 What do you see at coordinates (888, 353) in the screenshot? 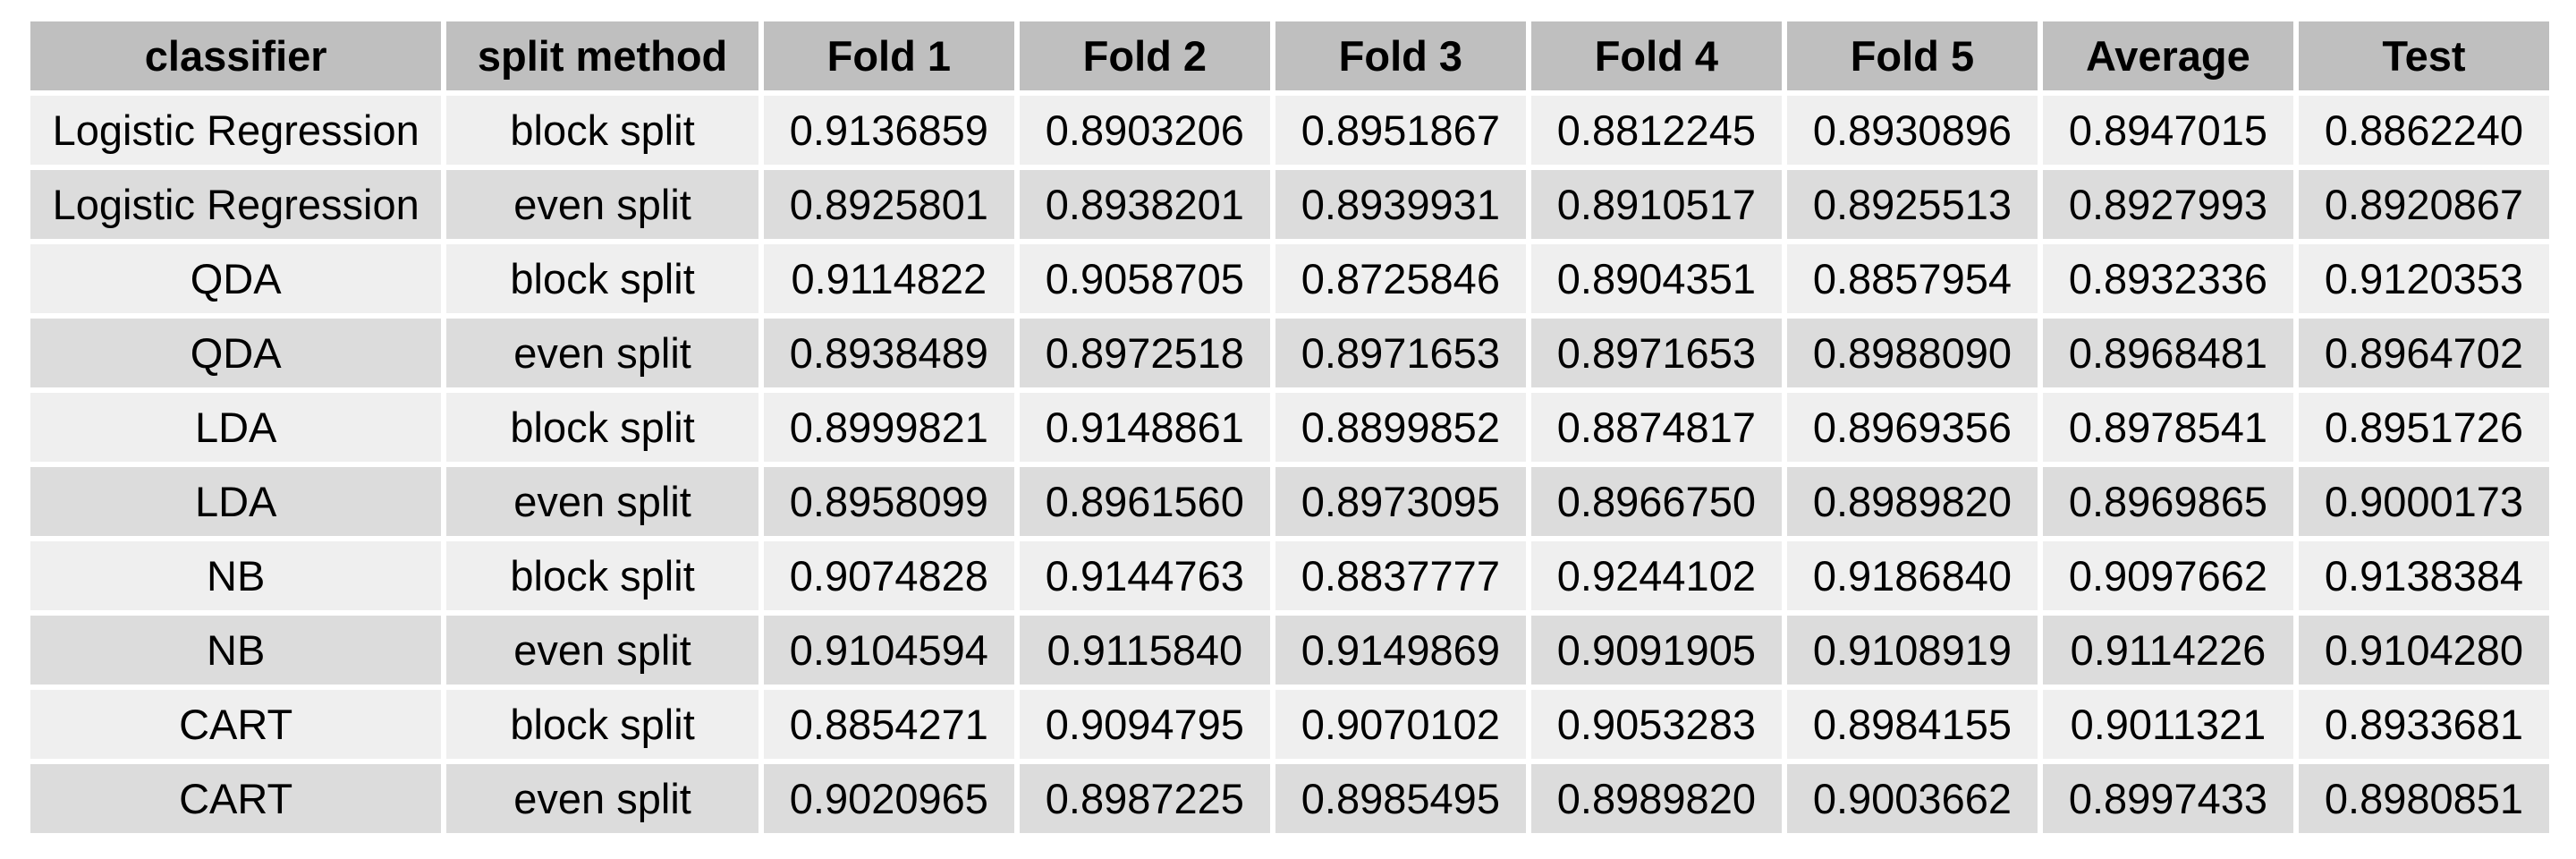
I see `table-cell: 0.8938489` at bounding box center [888, 353].